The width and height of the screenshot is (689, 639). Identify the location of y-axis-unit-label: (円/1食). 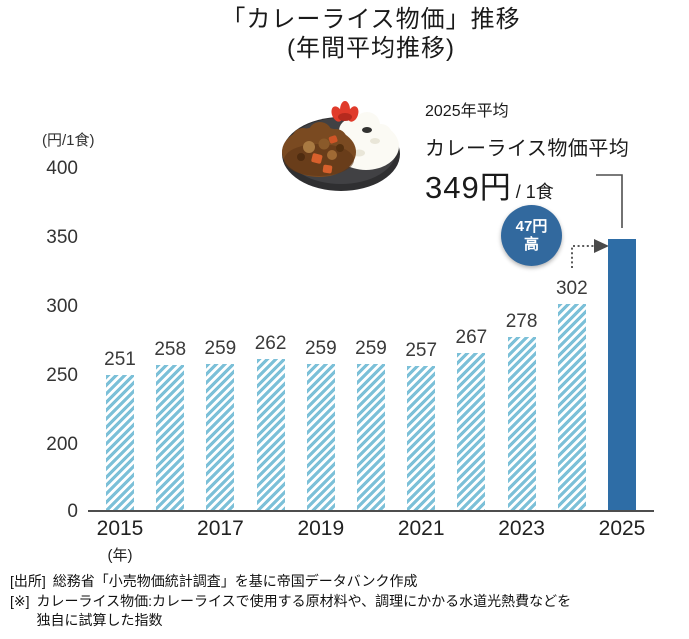
(68, 140).